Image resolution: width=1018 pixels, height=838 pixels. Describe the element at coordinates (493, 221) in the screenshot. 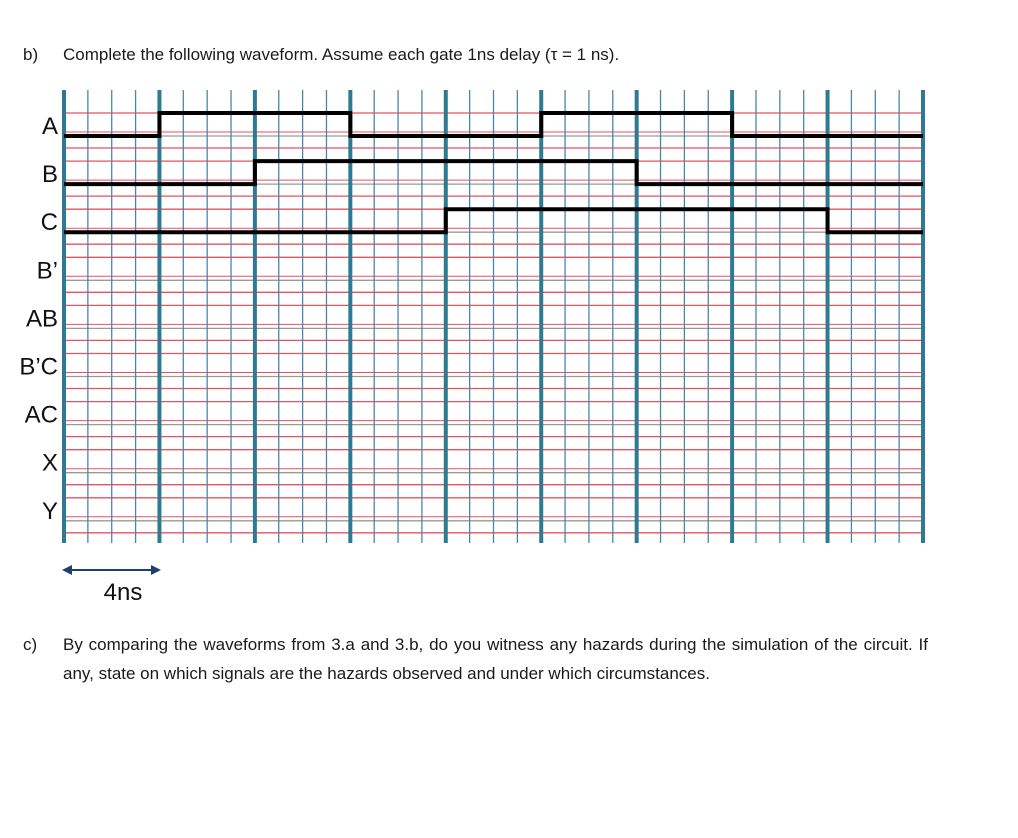

I see `waveform-C` at that location.